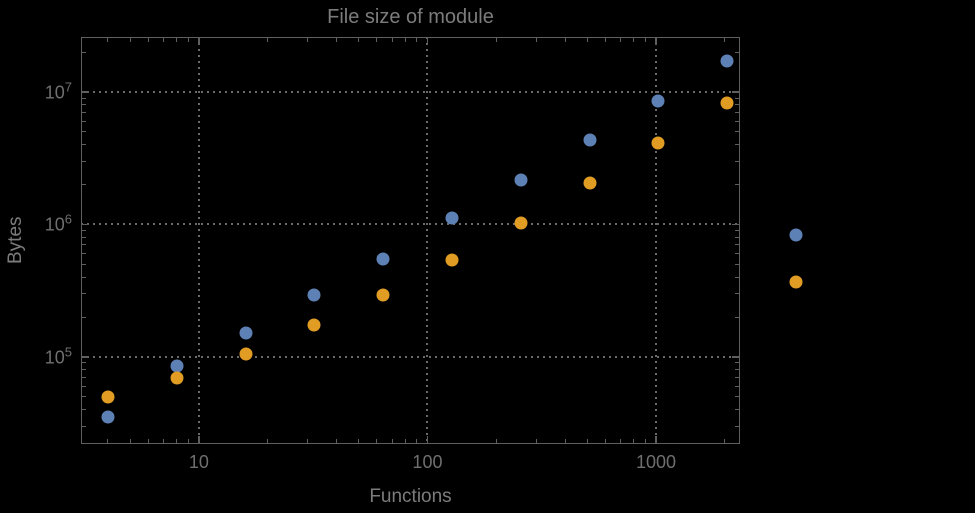 The image size is (975, 513). I want to click on chart-title: File size of module, so click(410, 17).